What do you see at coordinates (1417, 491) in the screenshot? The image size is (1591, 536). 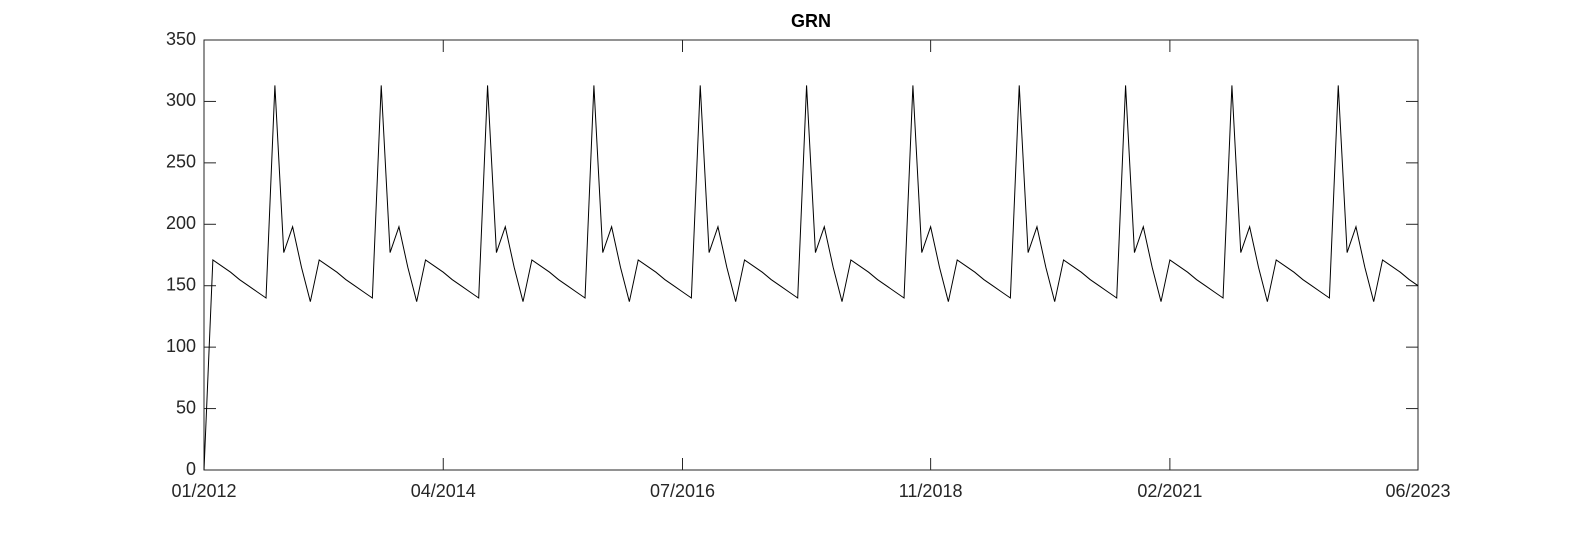 I see `x-tick-label: 06/2023` at bounding box center [1417, 491].